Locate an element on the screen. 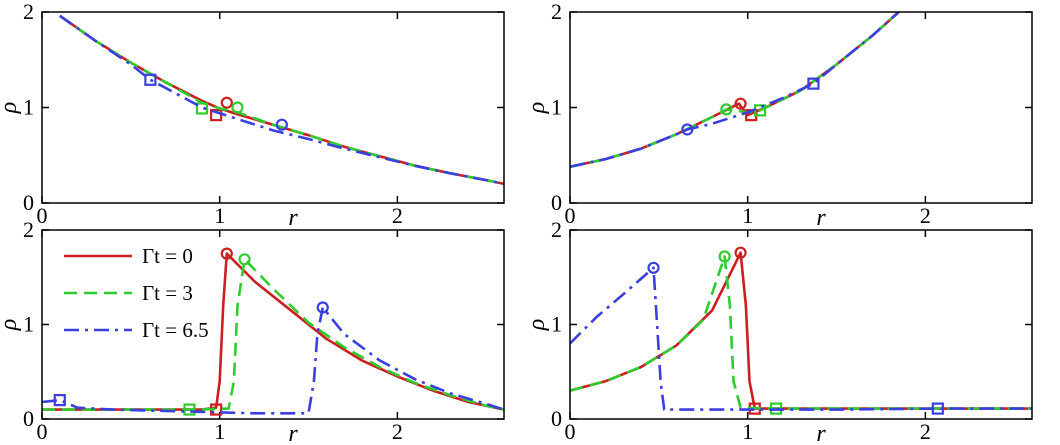 Image resolution: width=1060 pixels, height=445 pixels. legend-entry-label: Γt = 0 is located at coordinates (167, 256).